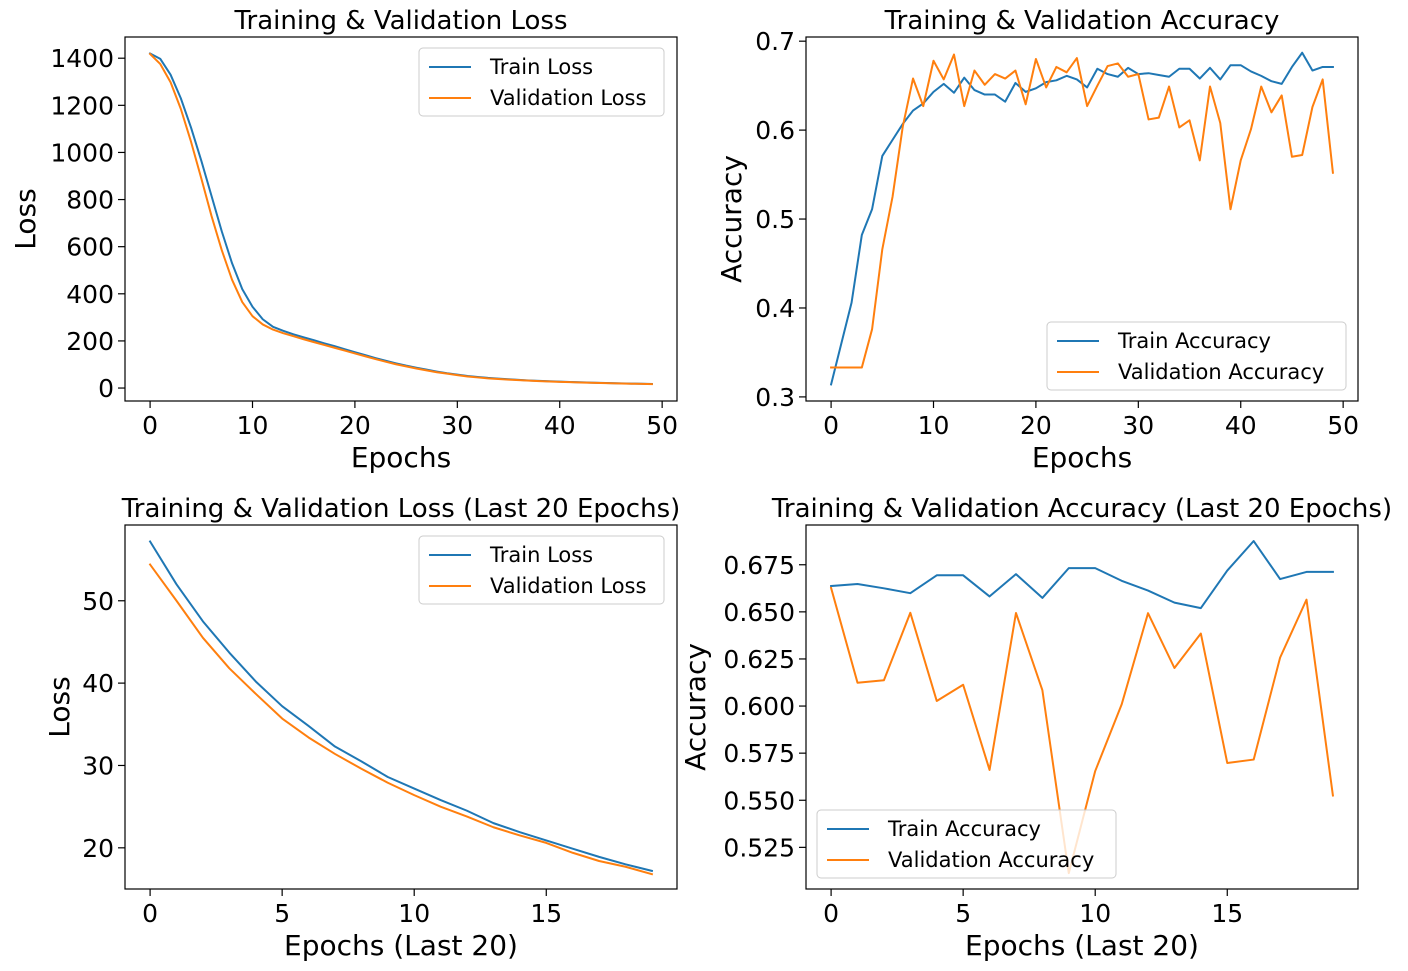  Describe the element at coordinates (759, 565) in the screenshot. I see `y-tick-label: 0.675` at that location.